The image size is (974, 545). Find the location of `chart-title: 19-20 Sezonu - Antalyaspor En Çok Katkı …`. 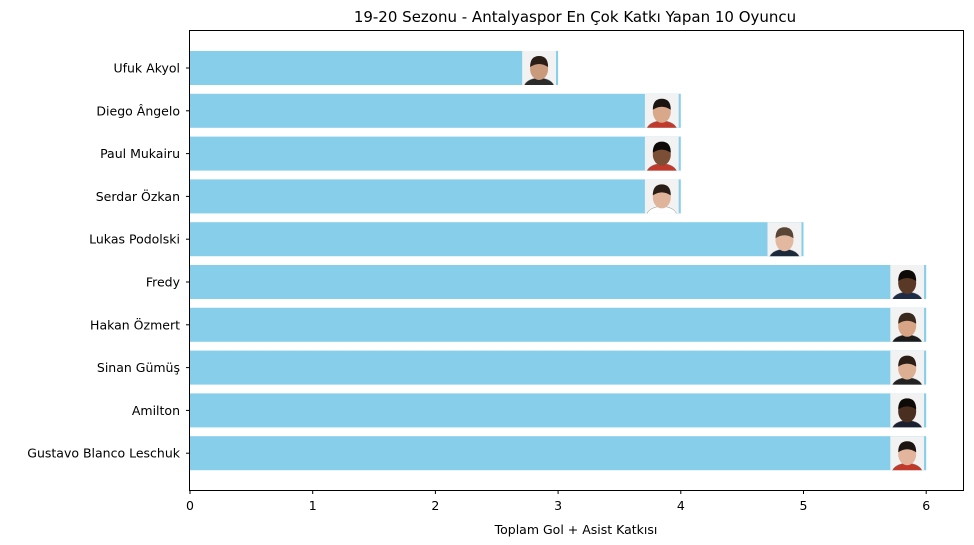

chart-title: 19-20 Sezonu - Antalyaspor En Çok Katkı … is located at coordinates (575, 17).